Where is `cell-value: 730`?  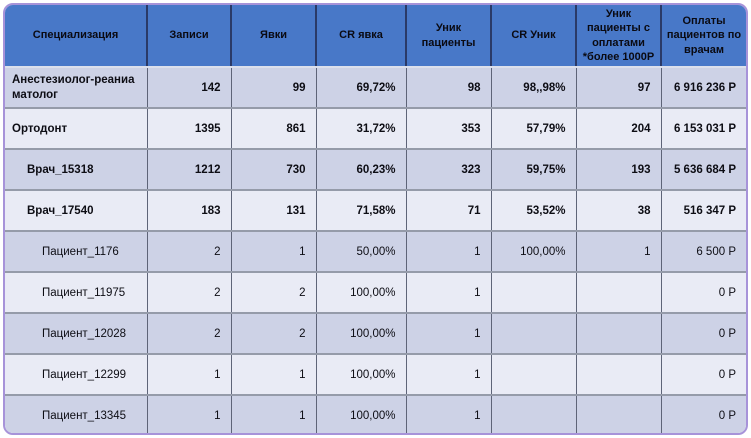 cell-value: 730 is located at coordinates (274, 169).